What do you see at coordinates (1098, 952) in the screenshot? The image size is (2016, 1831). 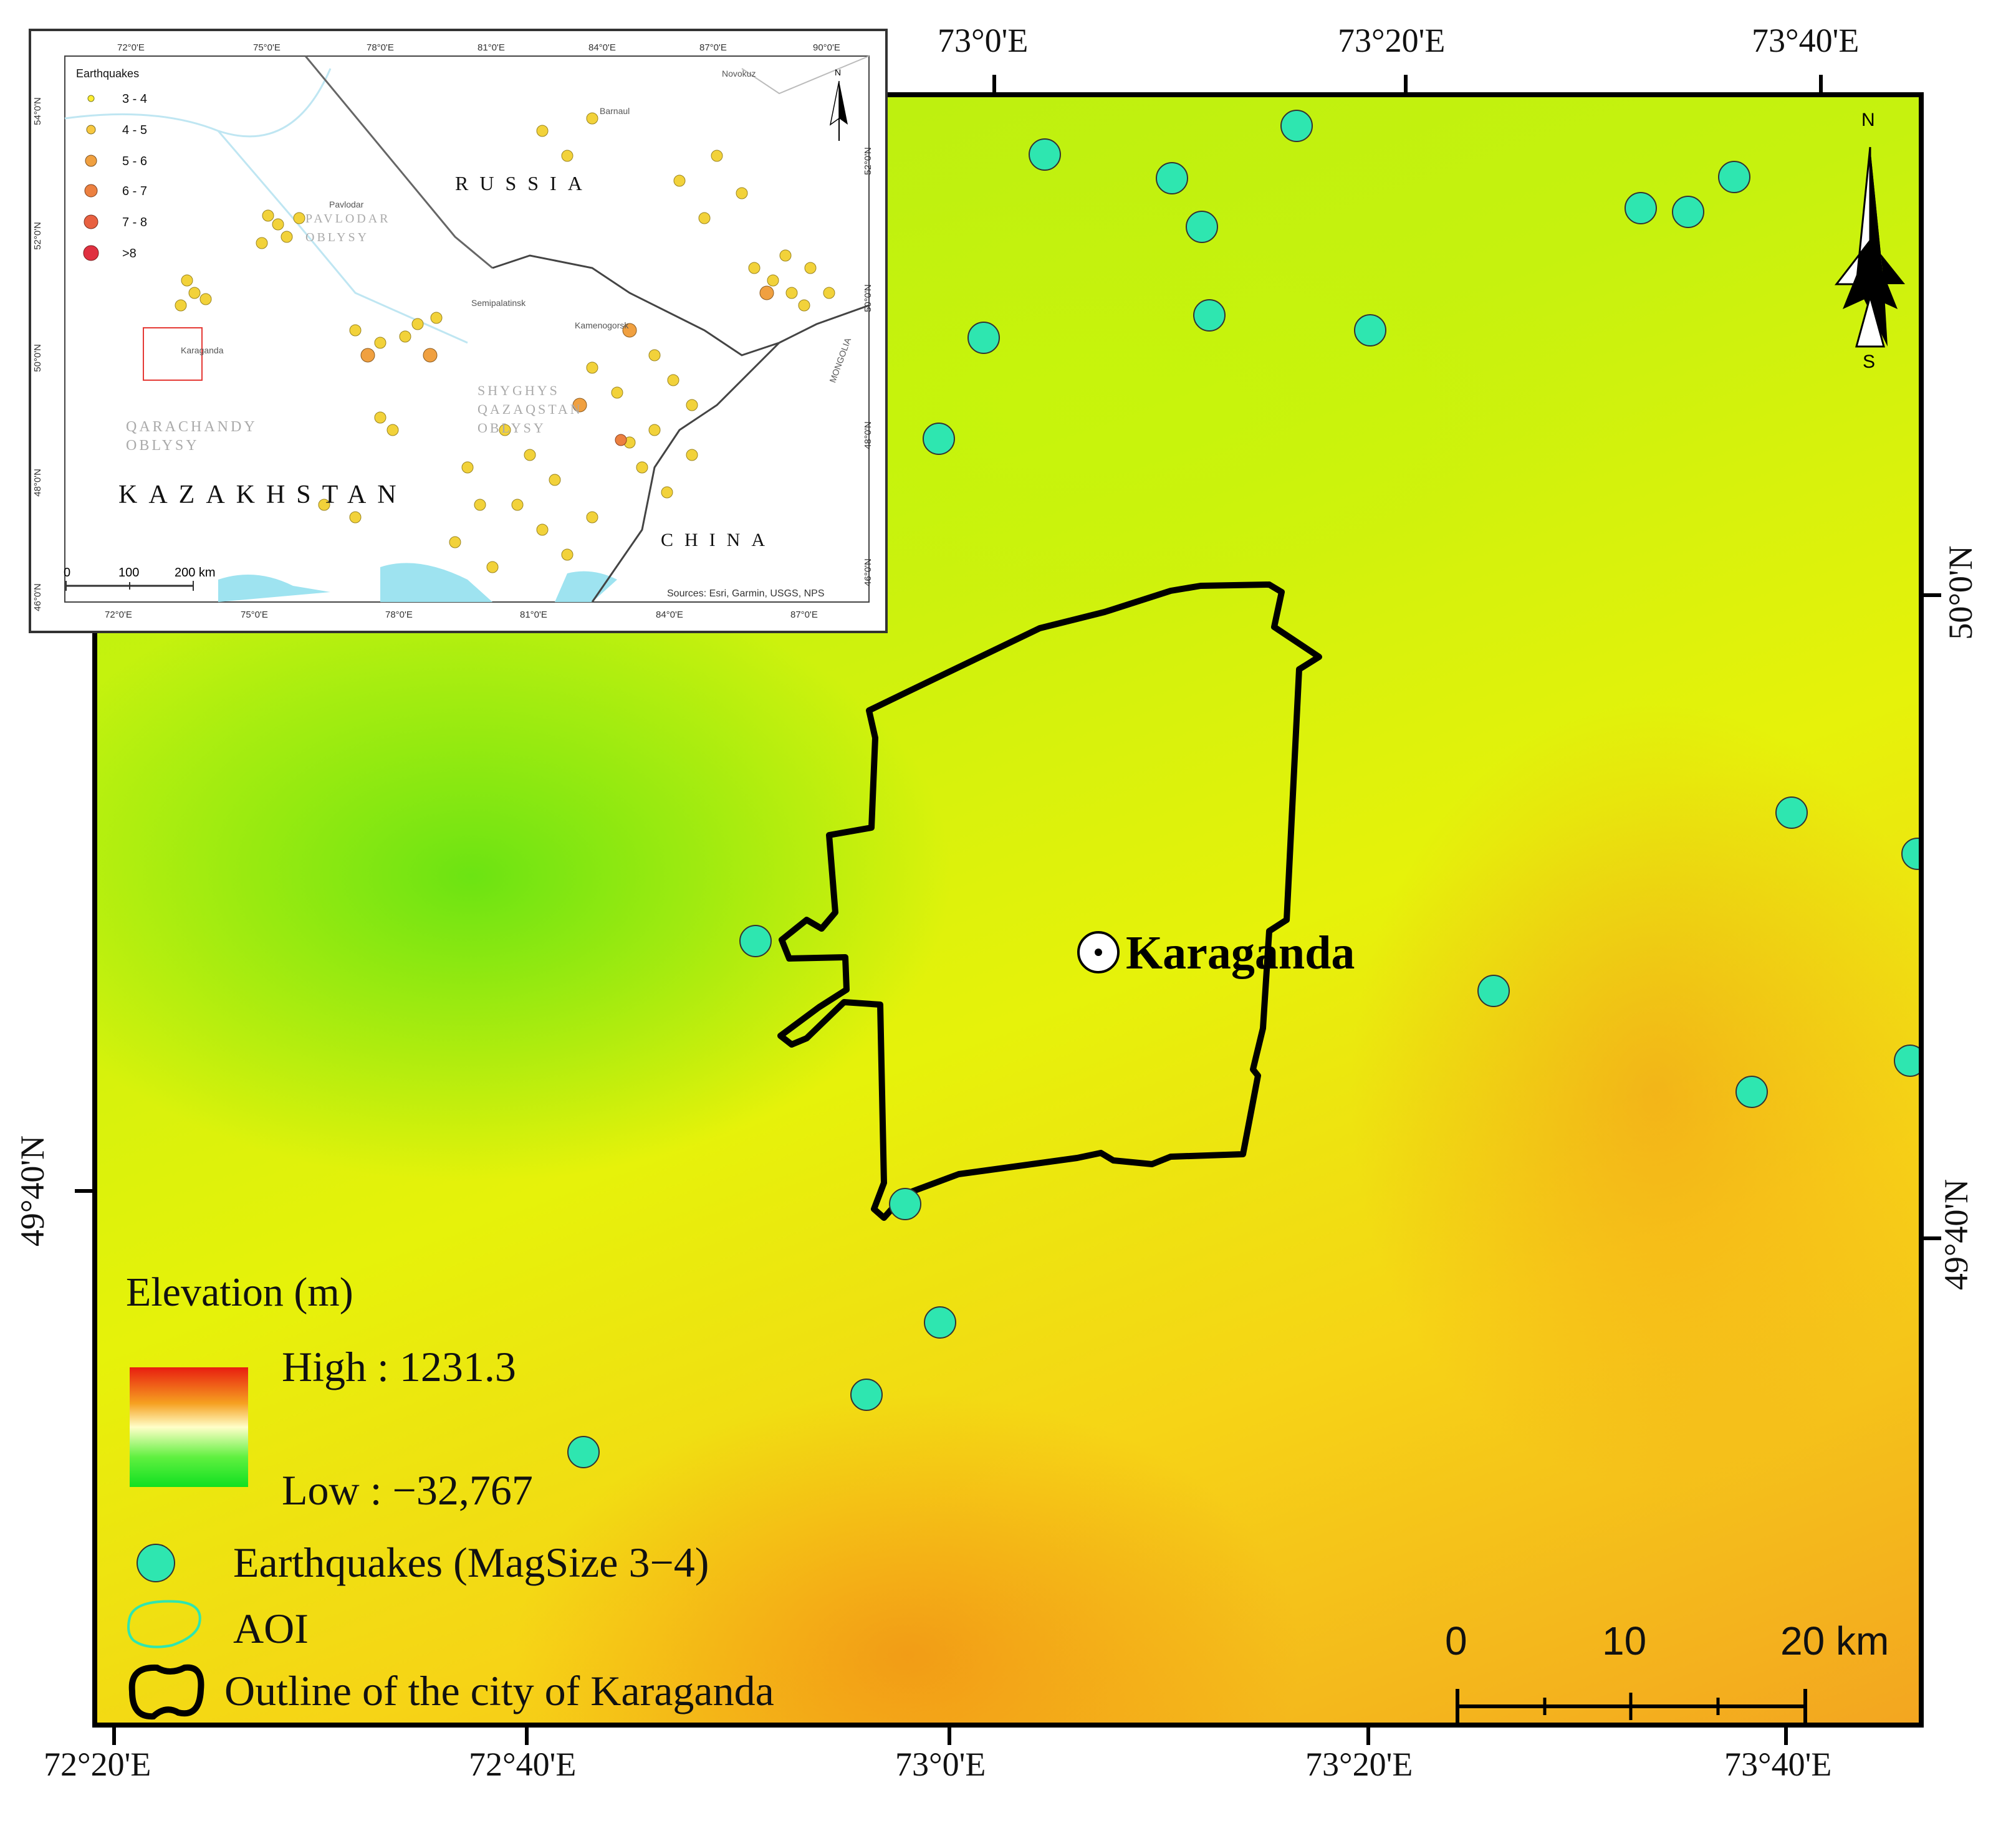 I see `city-marker-dot` at bounding box center [1098, 952].